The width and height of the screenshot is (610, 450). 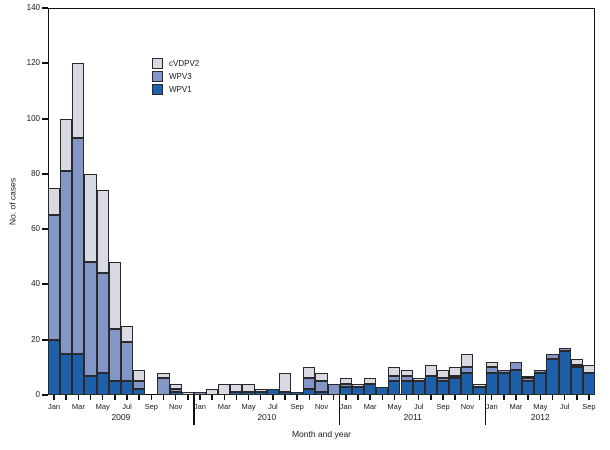 What do you see at coordinates (394, 406) in the screenshot?
I see `month-label: May` at bounding box center [394, 406].